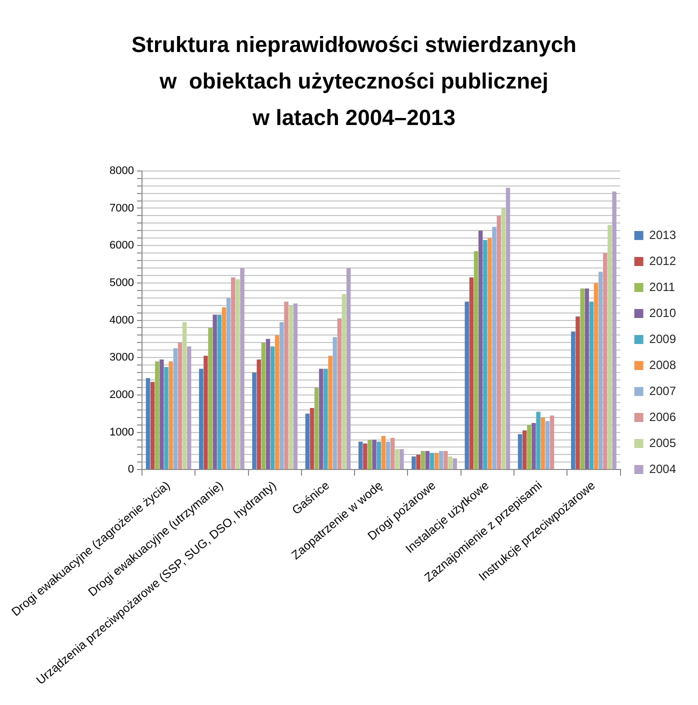 Image resolution: width=698 pixels, height=705 pixels. Describe the element at coordinates (122, 320) in the screenshot. I see `y-tick-label: 4000` at that location.